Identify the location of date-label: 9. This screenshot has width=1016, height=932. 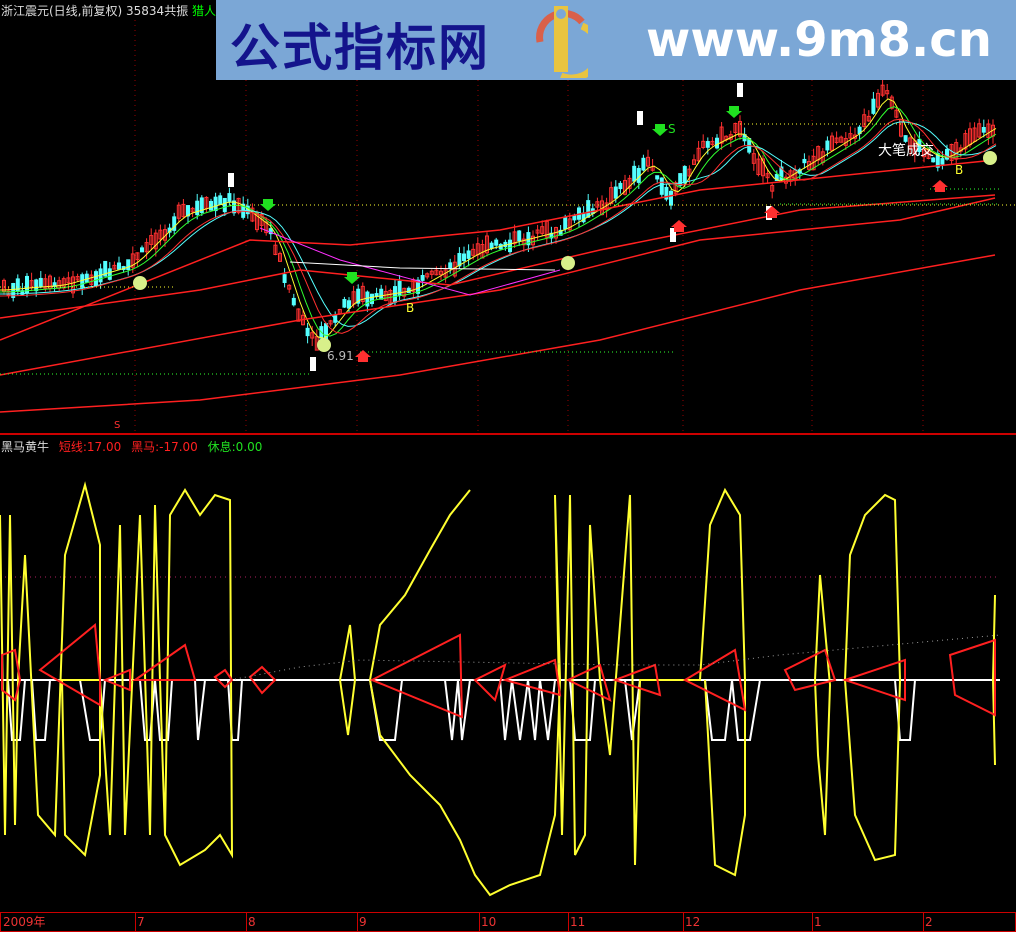
(362, 922).